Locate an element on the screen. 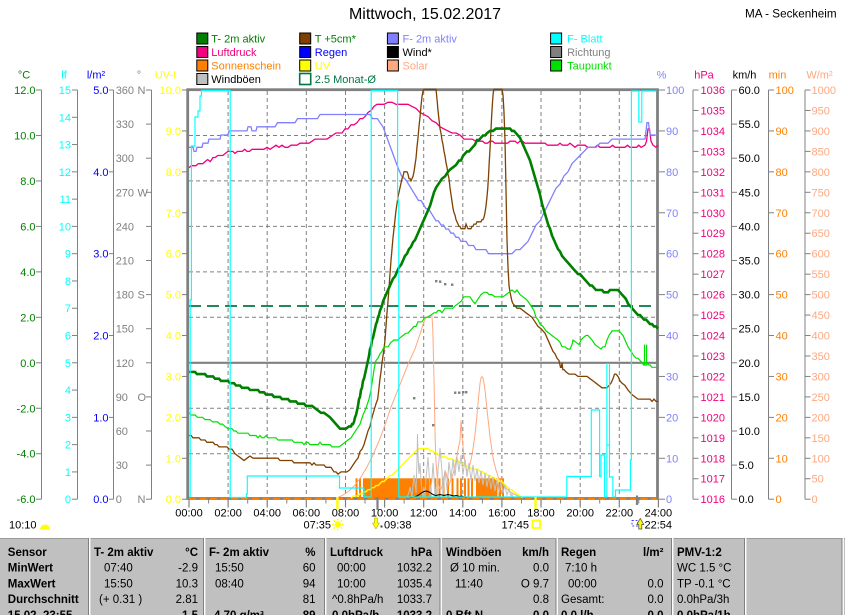  svg-text: O 9.7 is located at coordinates (535, 584).